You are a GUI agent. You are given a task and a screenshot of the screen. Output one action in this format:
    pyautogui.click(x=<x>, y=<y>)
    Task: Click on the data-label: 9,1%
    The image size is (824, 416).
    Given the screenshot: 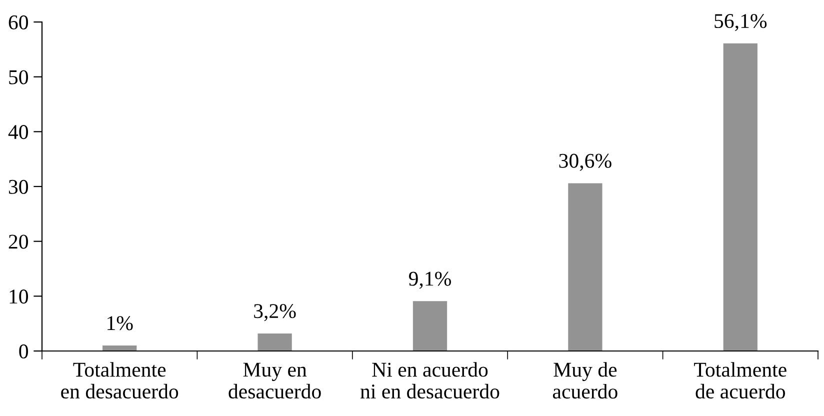 What is the action you would take?
    pyautogui.click(x=429, y=280)
    